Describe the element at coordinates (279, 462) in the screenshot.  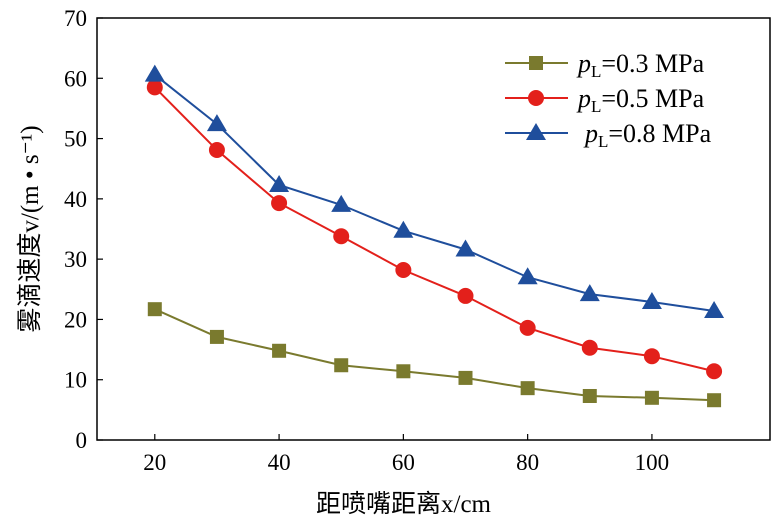
I see `x-tick-label: 40` at that location.